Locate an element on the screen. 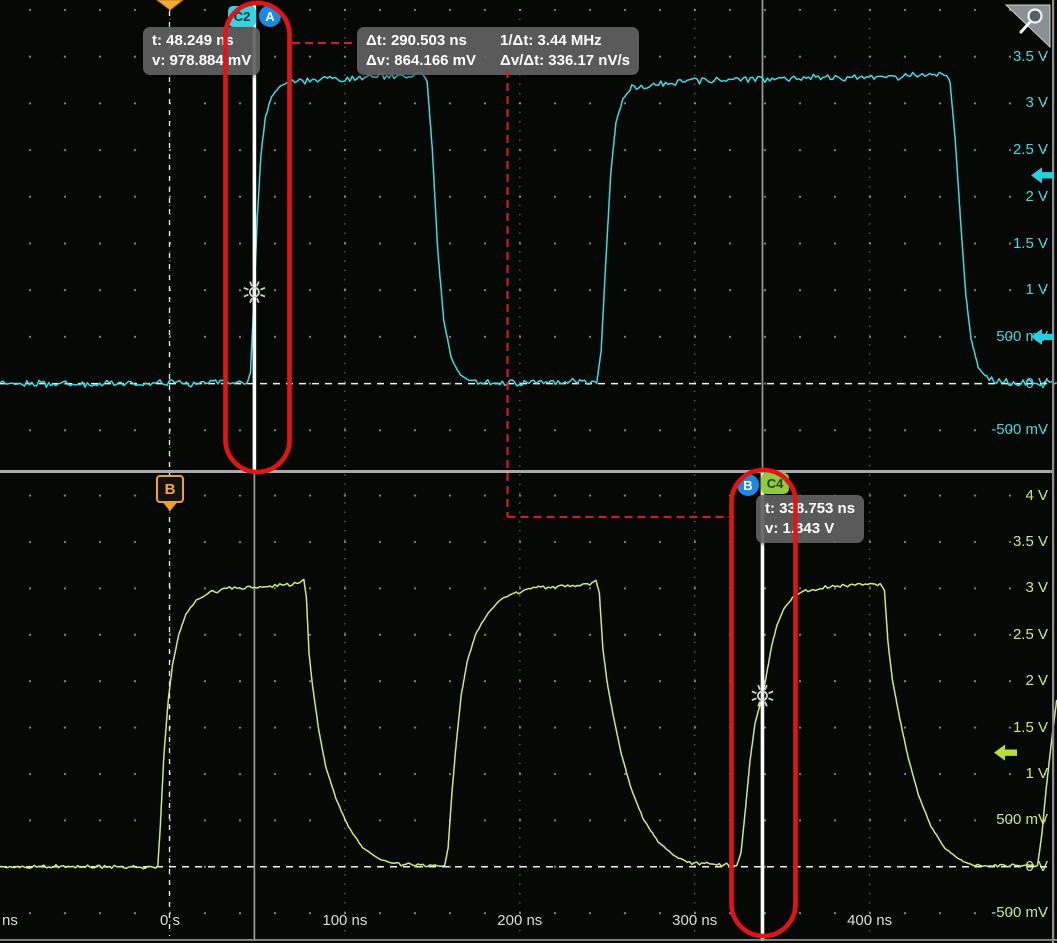 Image resolution: width=1057 pixels, height=943 pixels. c2-voltage-label: 1.5 V is located at coordinates (1030, 243).